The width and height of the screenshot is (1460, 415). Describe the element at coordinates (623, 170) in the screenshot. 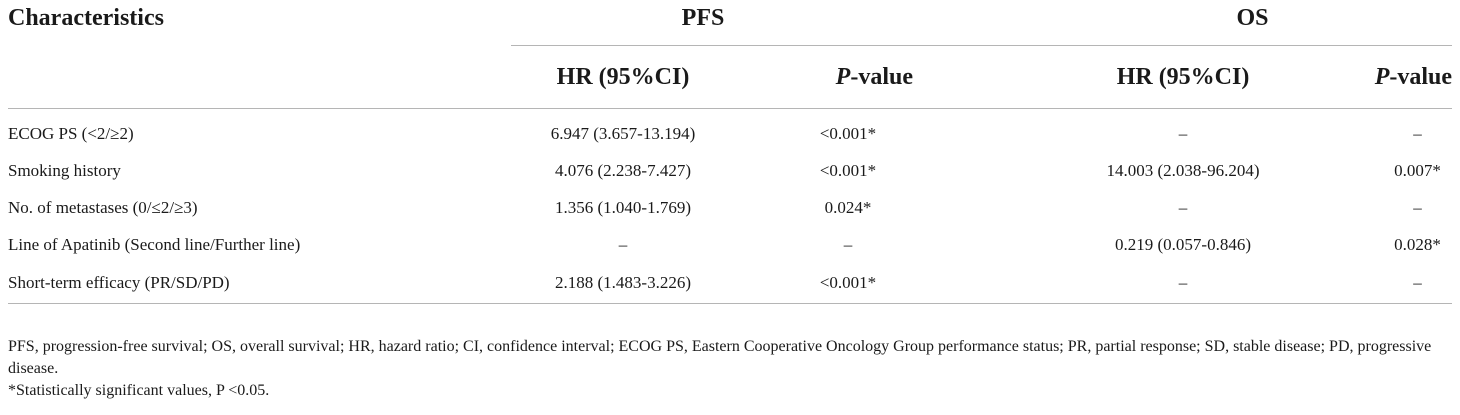

I see `pfs-hr-cell: 4.076 (2.238-7.427)` at that location.